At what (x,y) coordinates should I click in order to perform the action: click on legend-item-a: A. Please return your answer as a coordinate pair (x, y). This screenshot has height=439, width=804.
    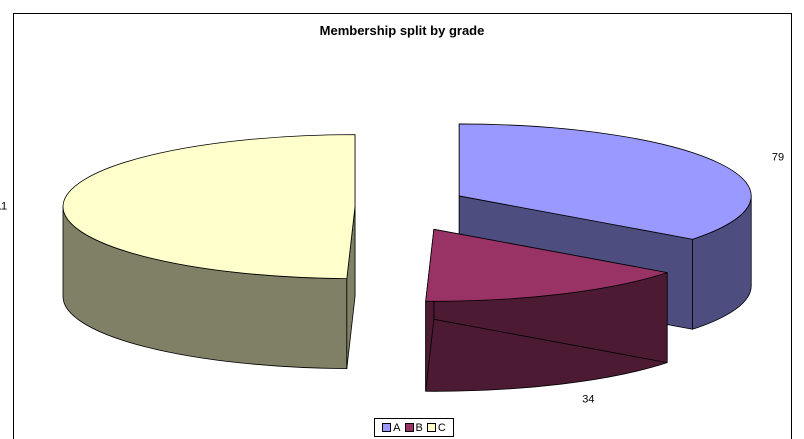
    Looking at the image, I should click on (391, 427).